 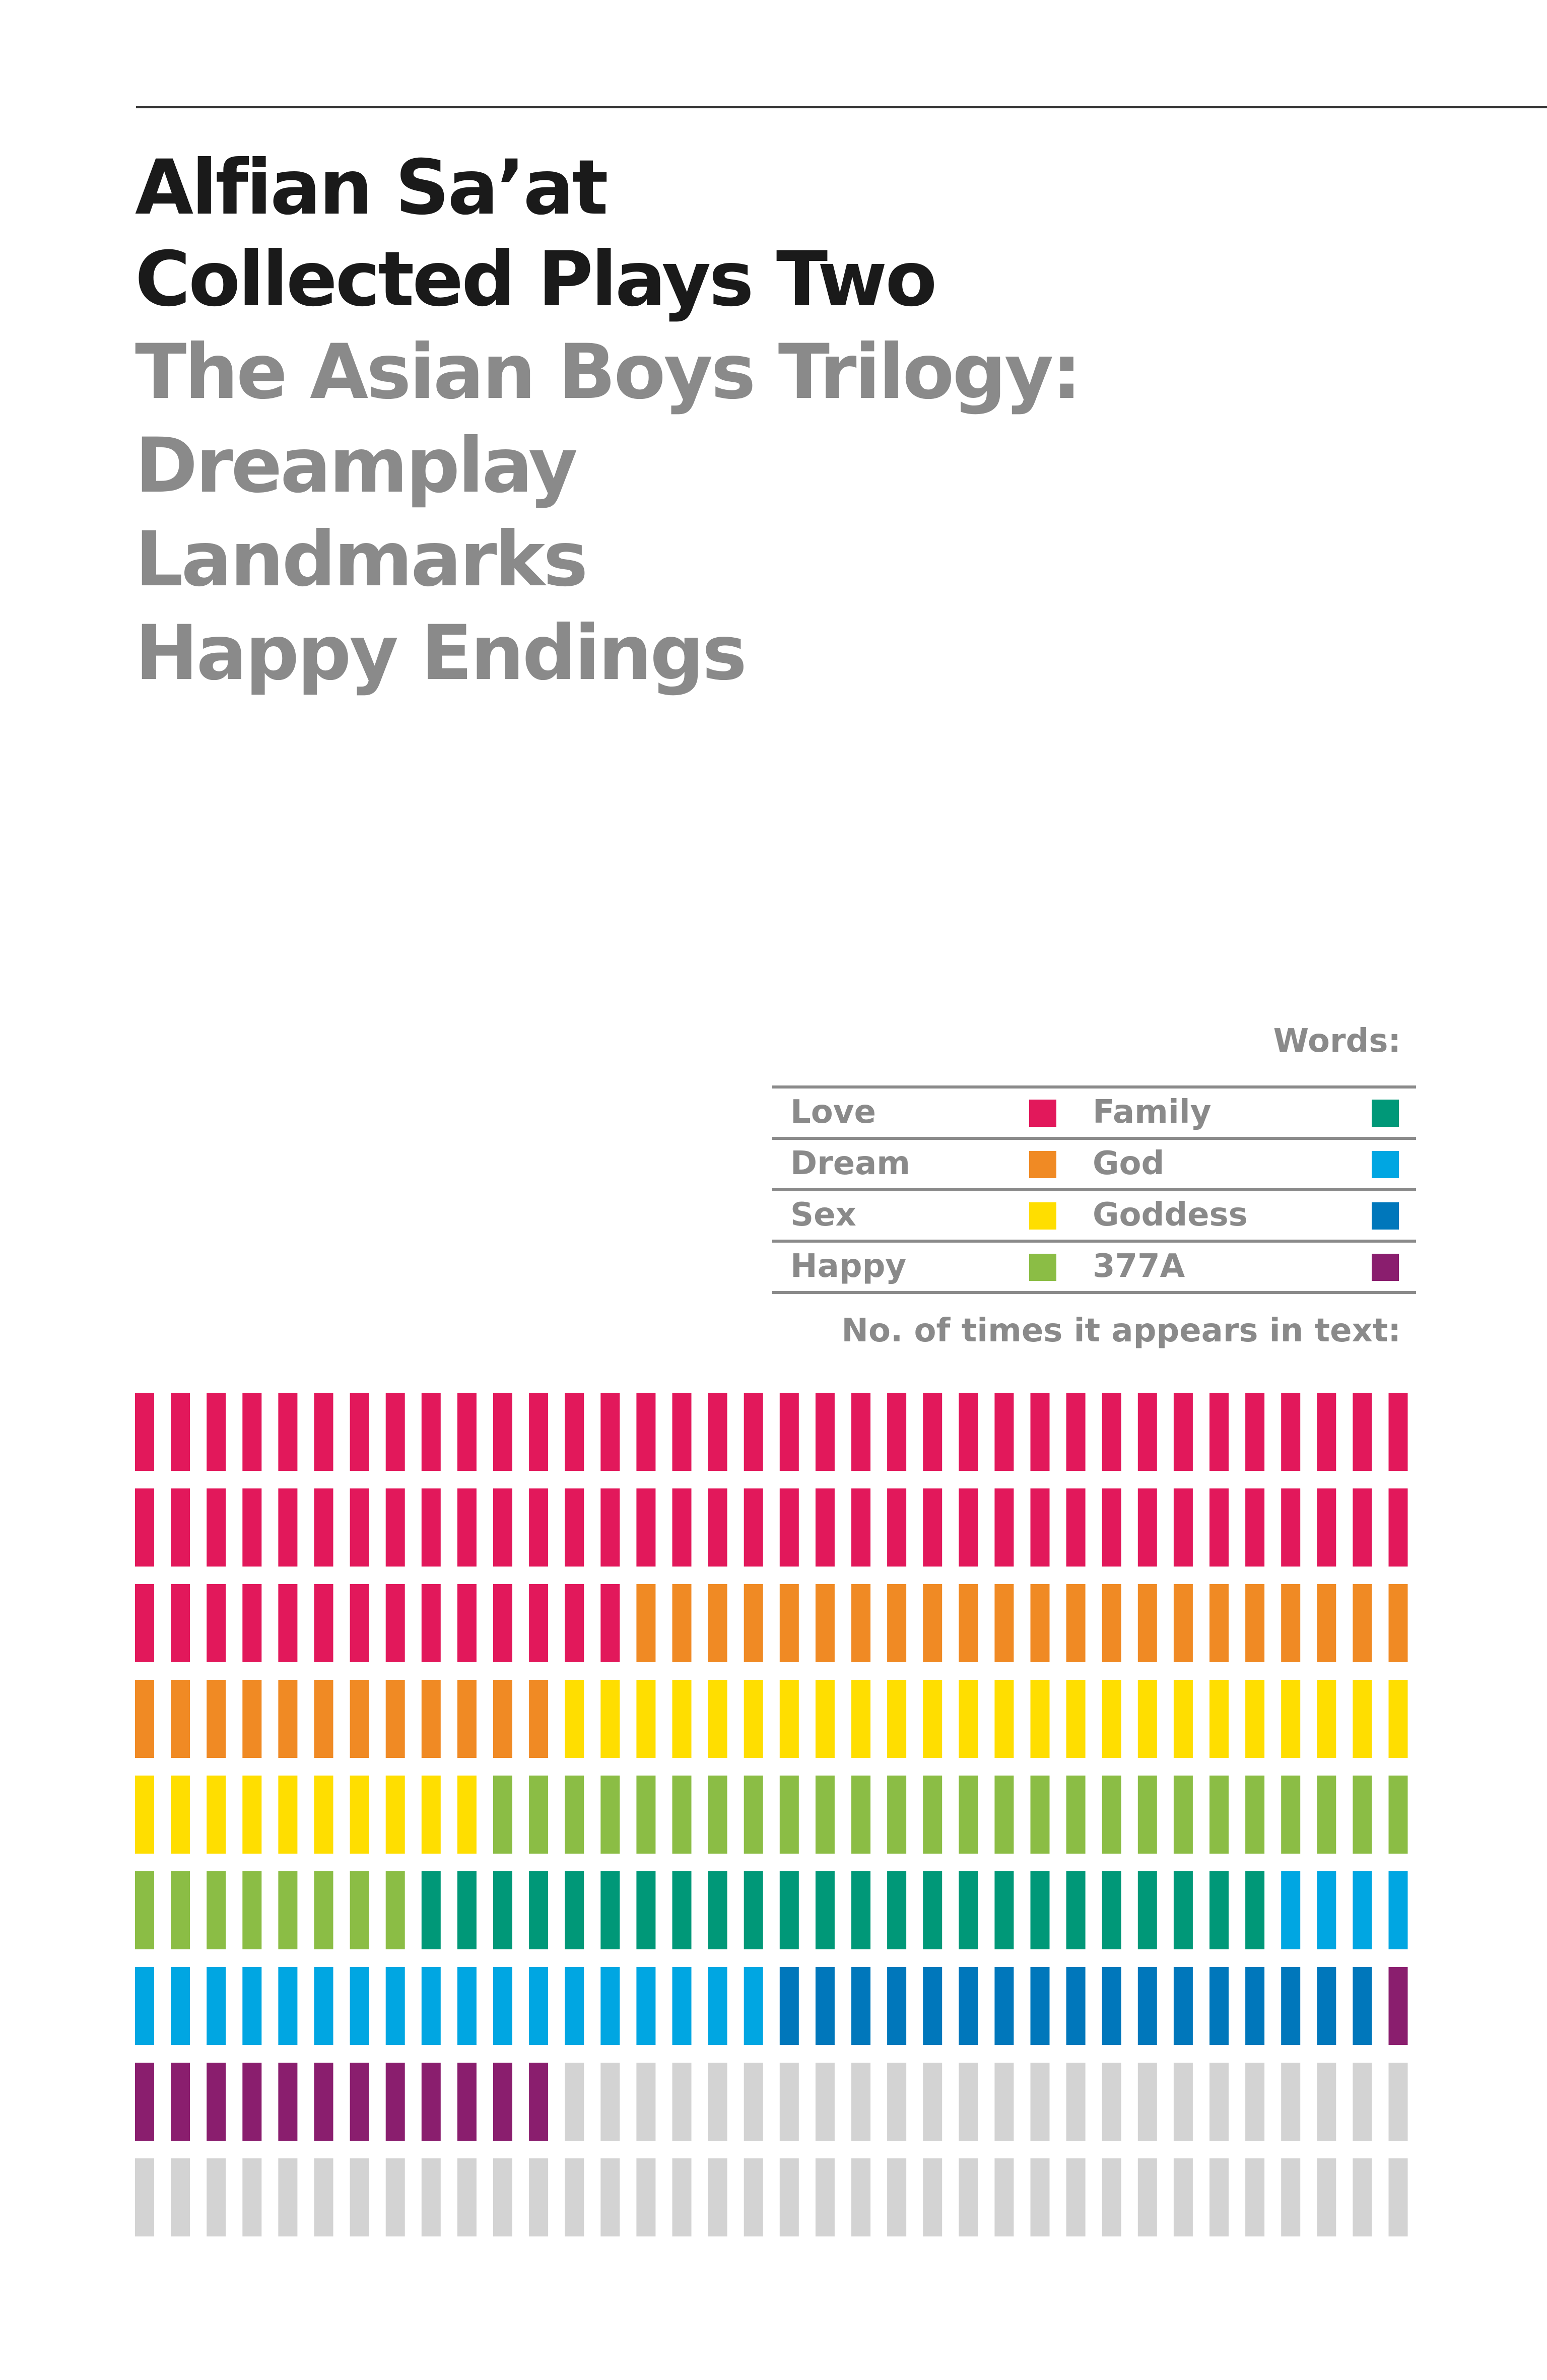 I want to click on legend-title: Words:, so click(x=1337, y=1041).